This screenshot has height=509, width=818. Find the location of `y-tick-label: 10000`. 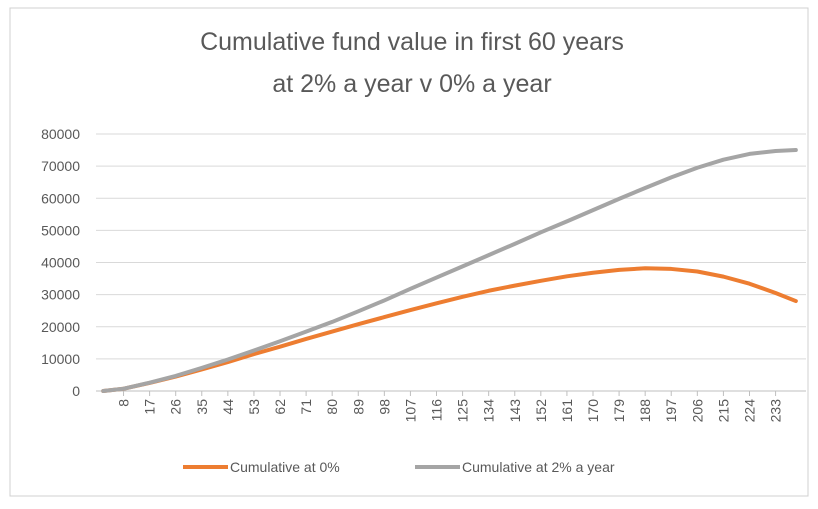

y-tick-label: 10000 is located at coordinates (60, 359).